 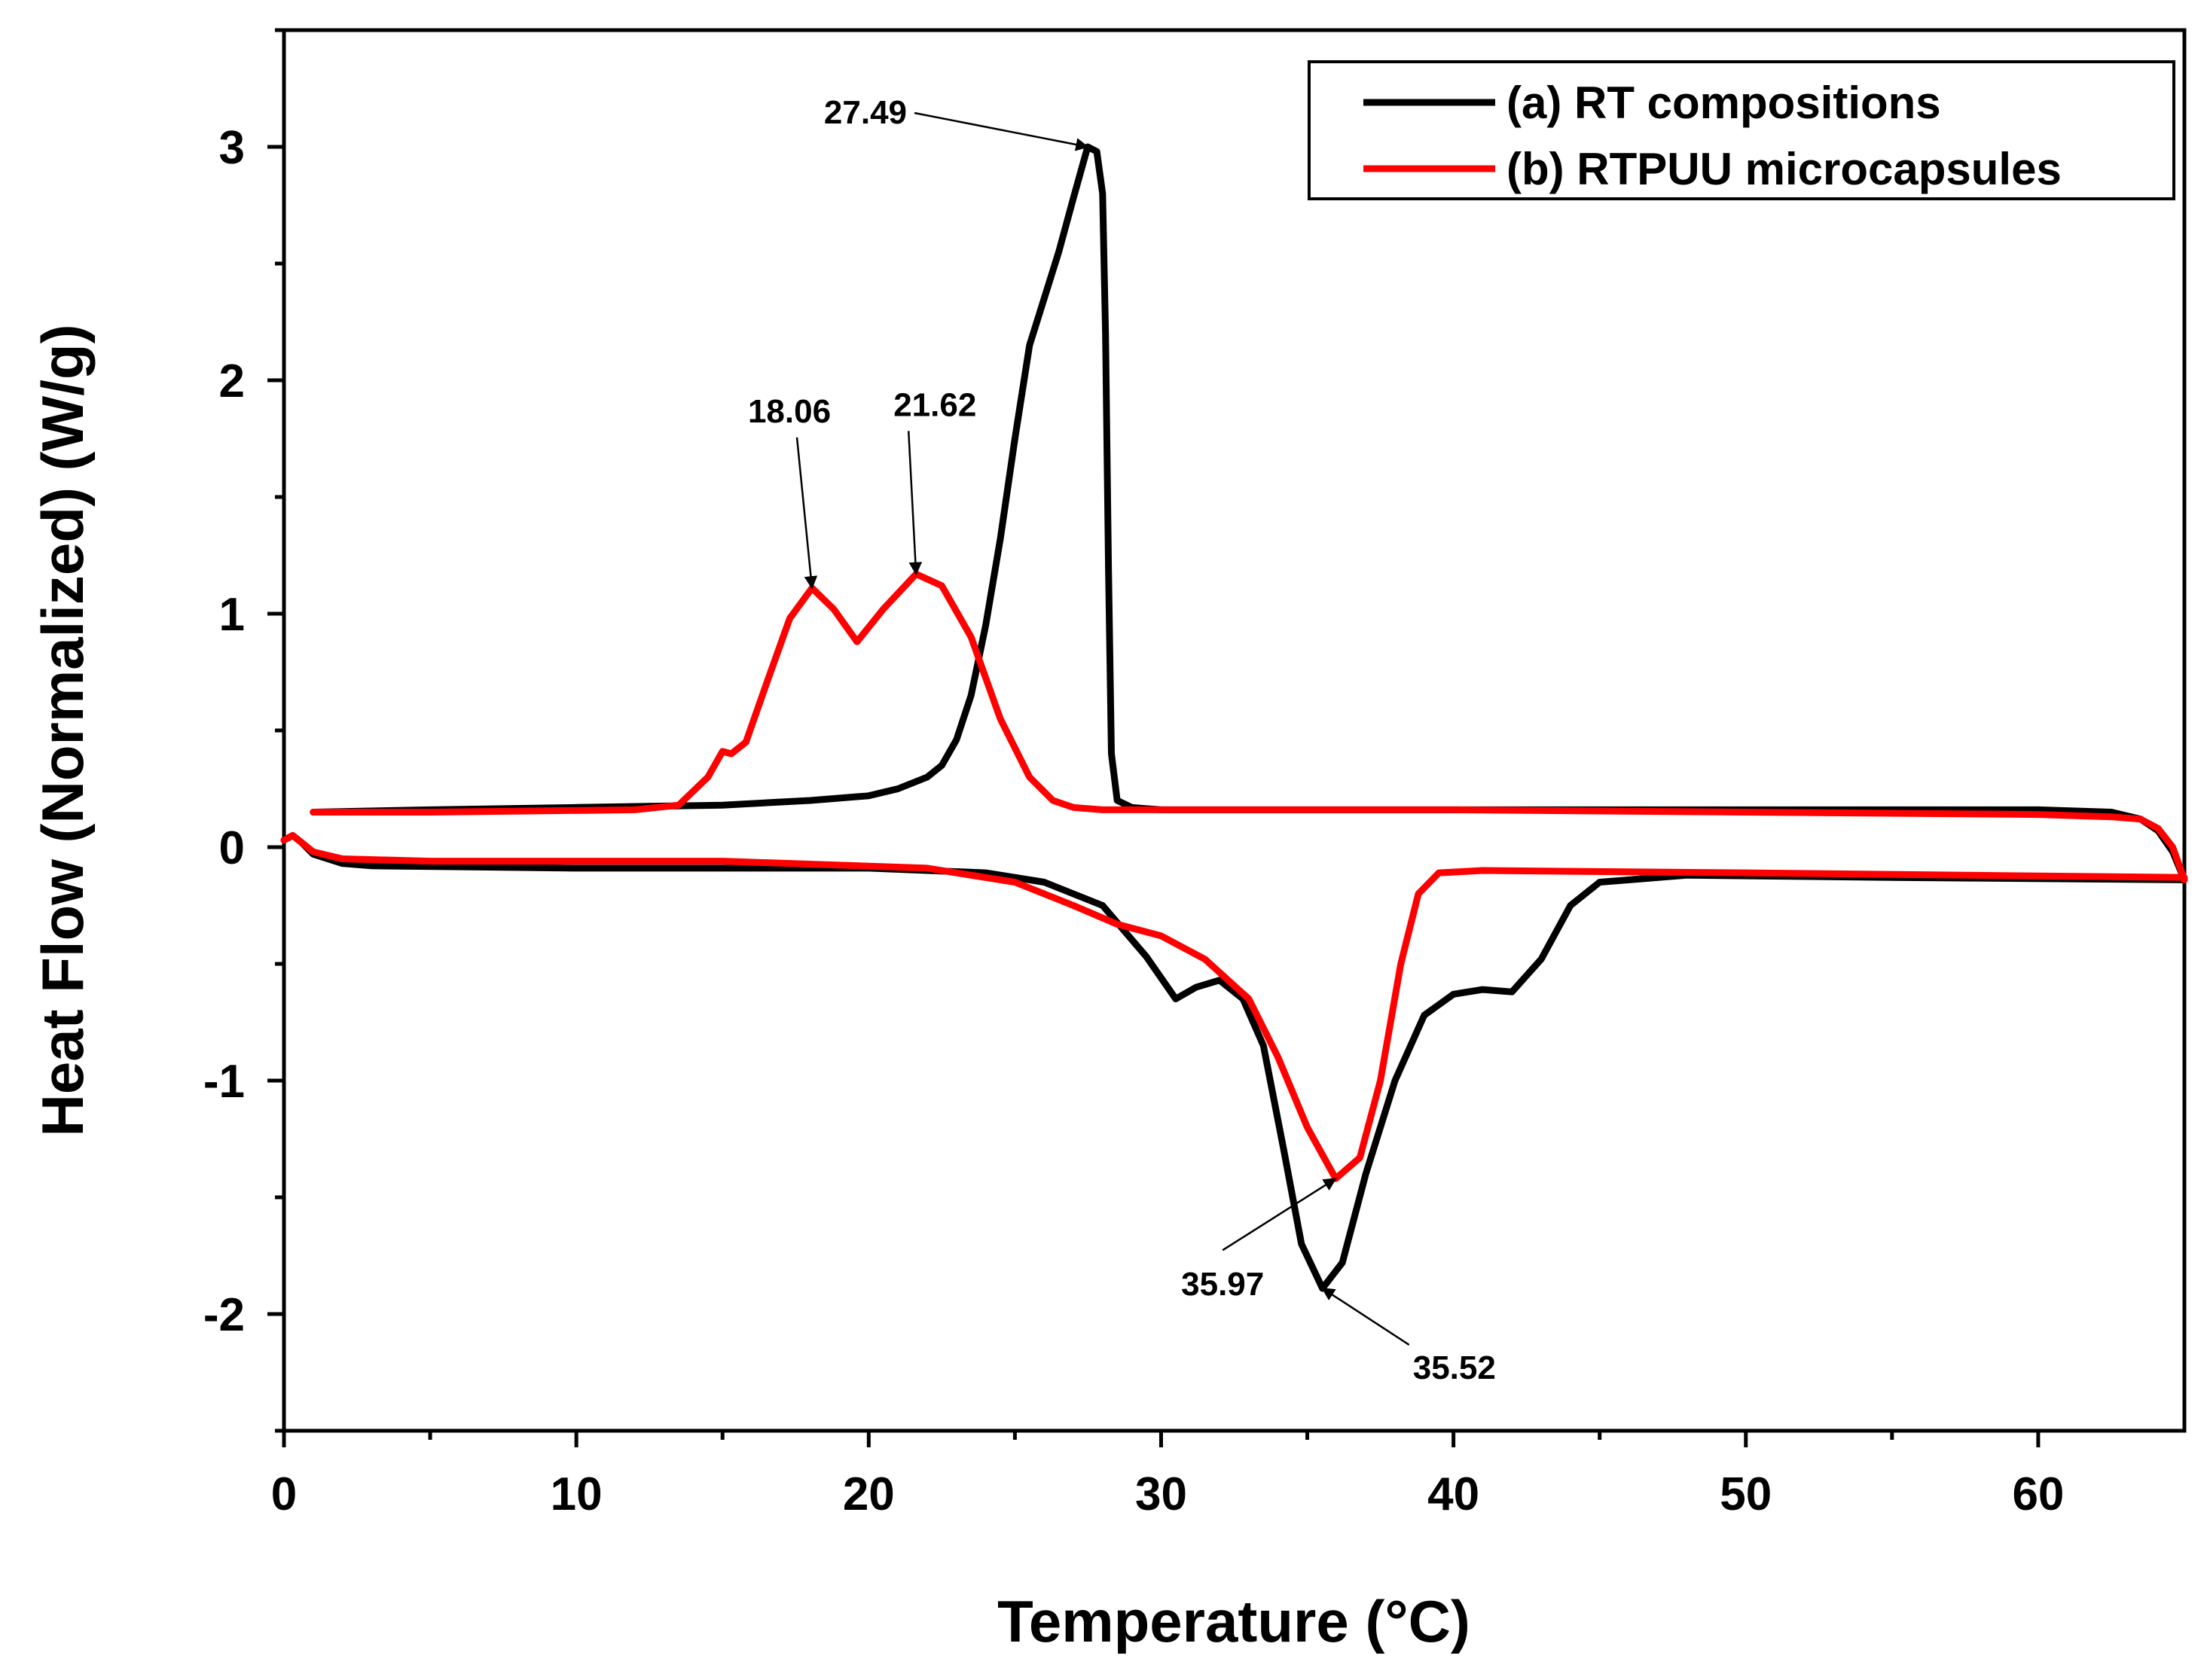 What do you see at coordinates (2038, 1494) in the screenshot?
I see `x-tick-label: 60` at bounding box center [2038, 1494].